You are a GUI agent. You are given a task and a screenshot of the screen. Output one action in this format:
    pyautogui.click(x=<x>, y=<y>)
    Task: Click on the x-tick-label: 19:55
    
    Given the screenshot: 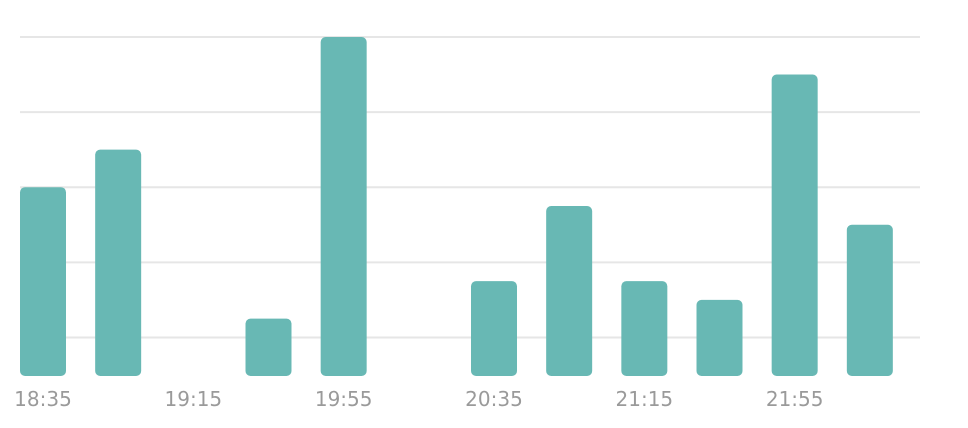 What is the action you would take?
    pyautogui.click(x=344, y=399)
    